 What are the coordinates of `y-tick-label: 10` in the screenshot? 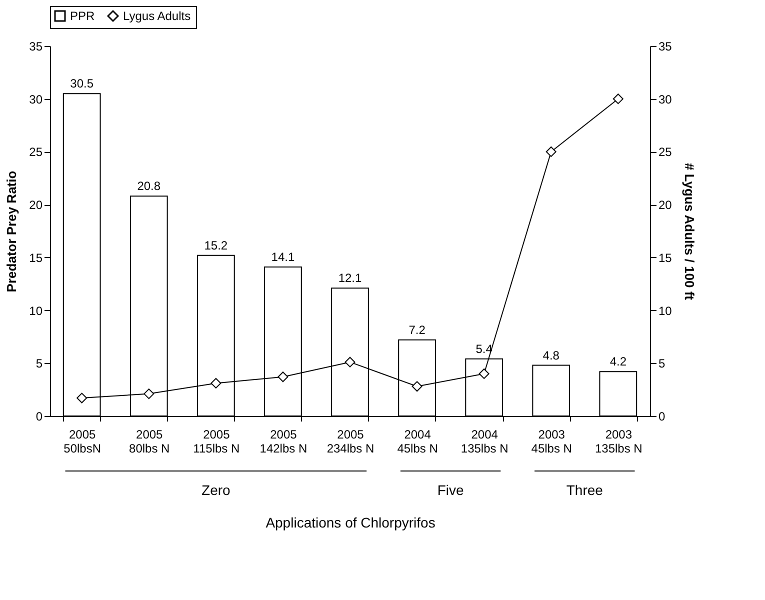 It's located at (36, 311).